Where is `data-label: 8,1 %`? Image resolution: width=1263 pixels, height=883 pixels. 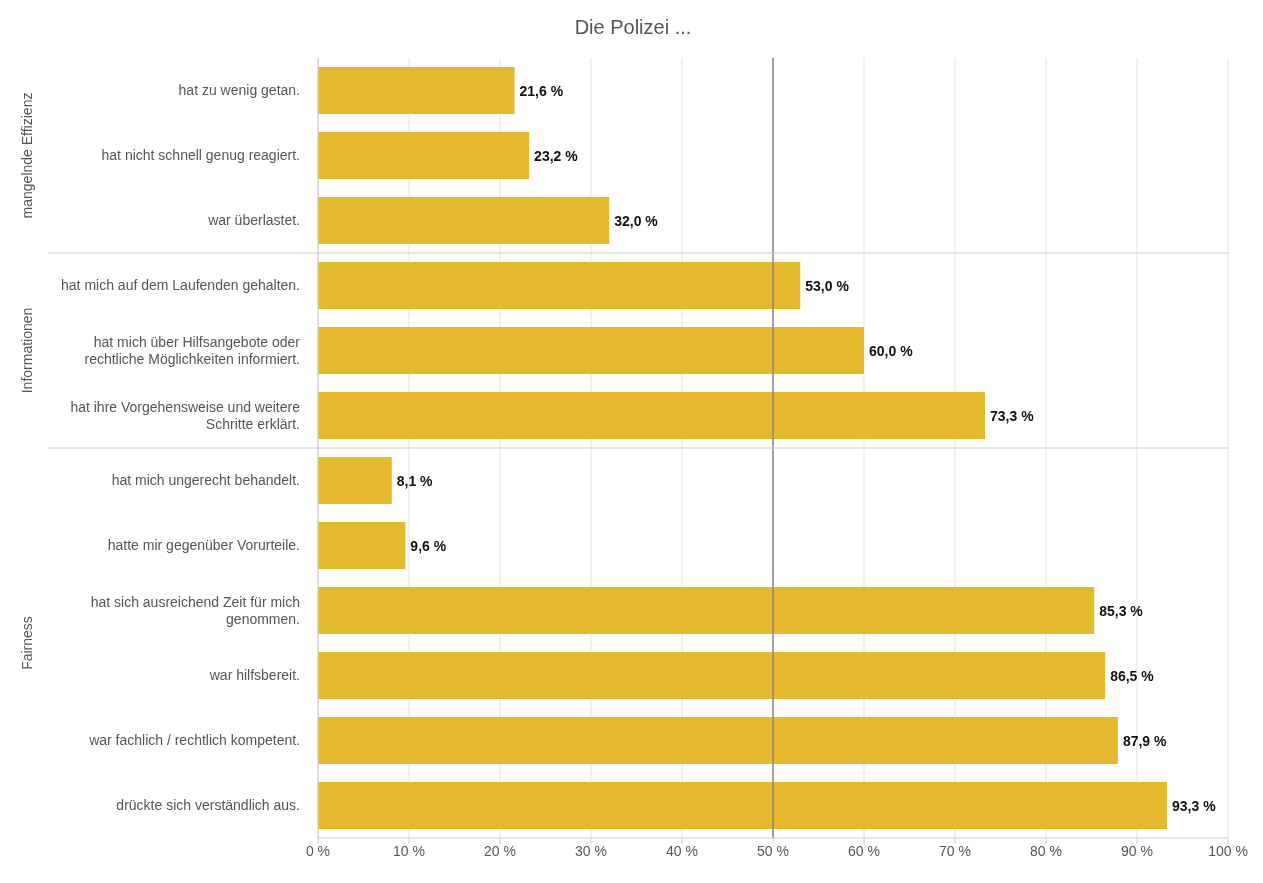
data-label: 8,1 % is located at coordinates (415, 480).